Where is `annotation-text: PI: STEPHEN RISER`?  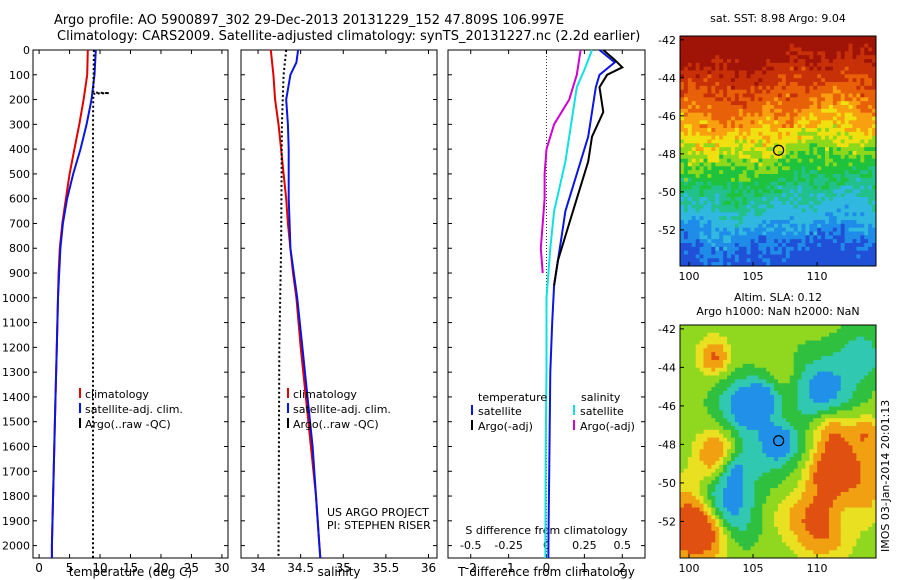 annotation-text: PI: STEPHEN RISER is located at coordinates (379, 525).